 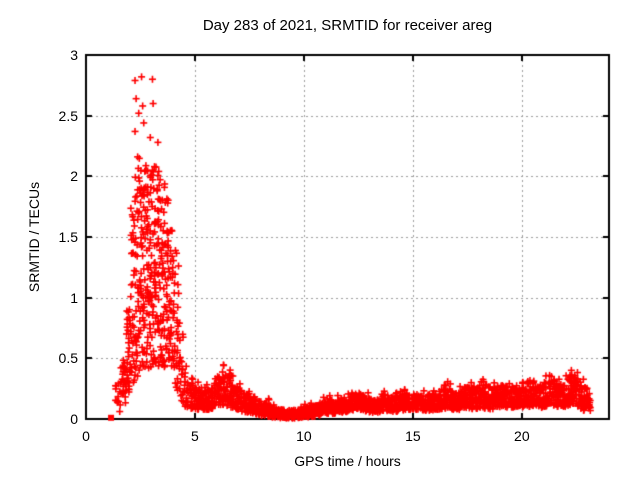 I want to click on y-tick-label: 2, so click(x=74, y=176).